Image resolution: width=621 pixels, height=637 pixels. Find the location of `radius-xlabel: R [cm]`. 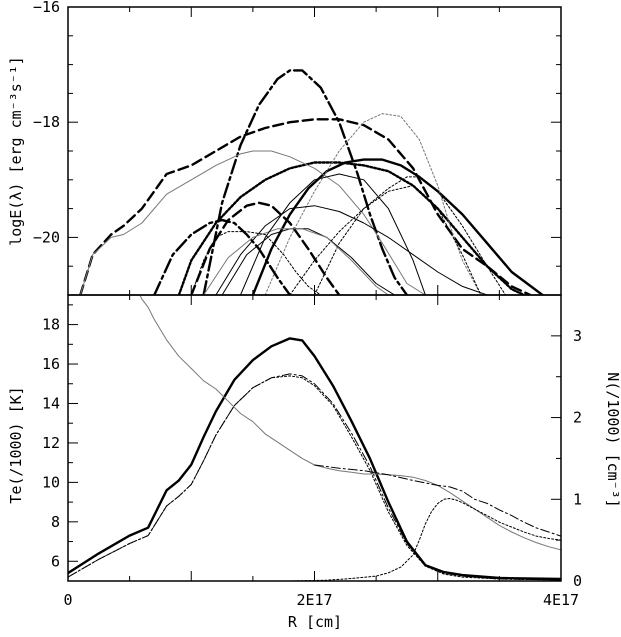

radius-xlabel: R [cm] is located at coordinates (315, 622).